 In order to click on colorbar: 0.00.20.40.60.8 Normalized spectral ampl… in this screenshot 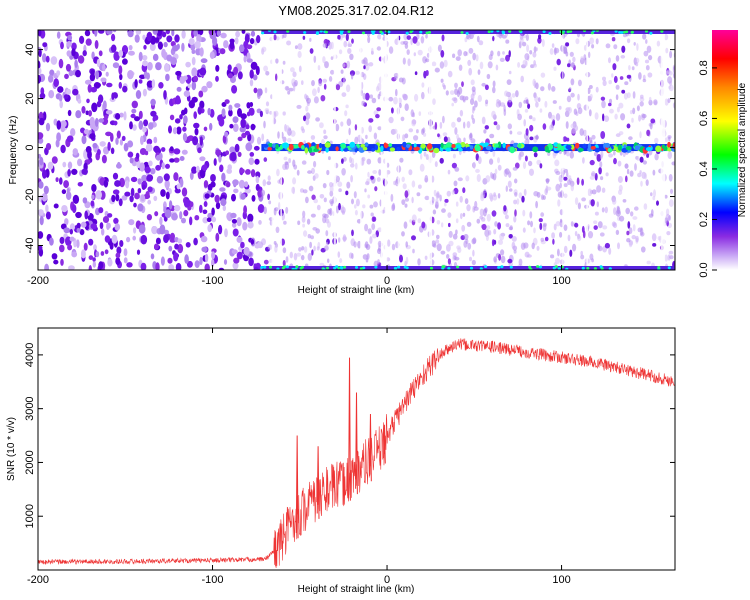, I will do `click(723, 154)`.